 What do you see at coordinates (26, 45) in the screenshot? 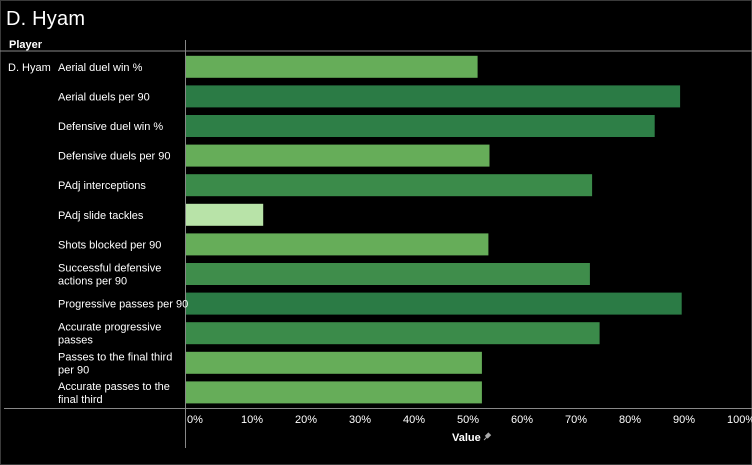
I see `player-column-header: Player` at bounding box center [26, 45].